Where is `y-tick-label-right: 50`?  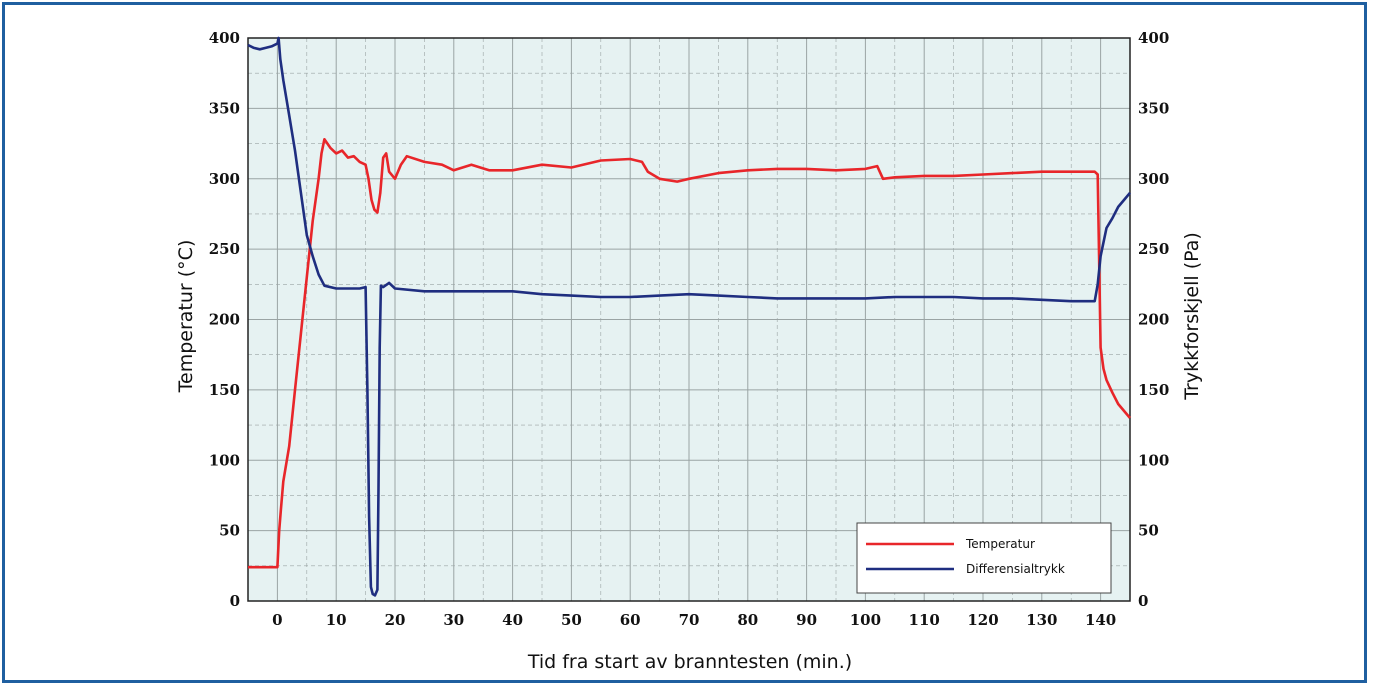 y-tick-label-right: 50 is located at coordinates (1148, 531).